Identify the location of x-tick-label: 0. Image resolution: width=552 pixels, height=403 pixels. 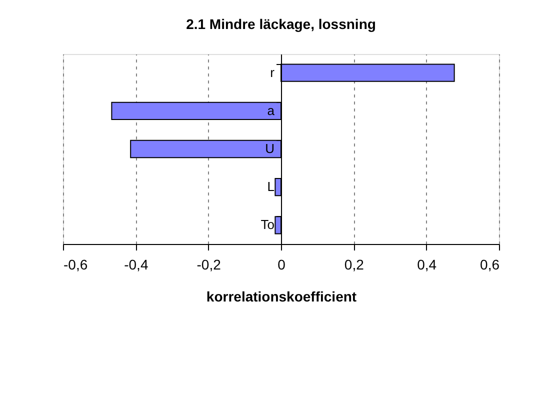
(282, 264).